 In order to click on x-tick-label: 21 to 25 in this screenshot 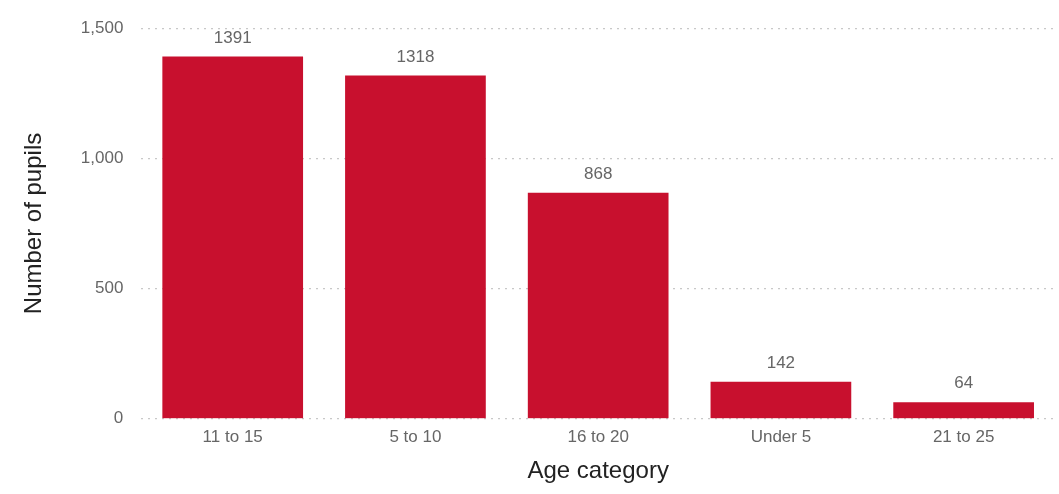, I will do `click(963, 436)`.